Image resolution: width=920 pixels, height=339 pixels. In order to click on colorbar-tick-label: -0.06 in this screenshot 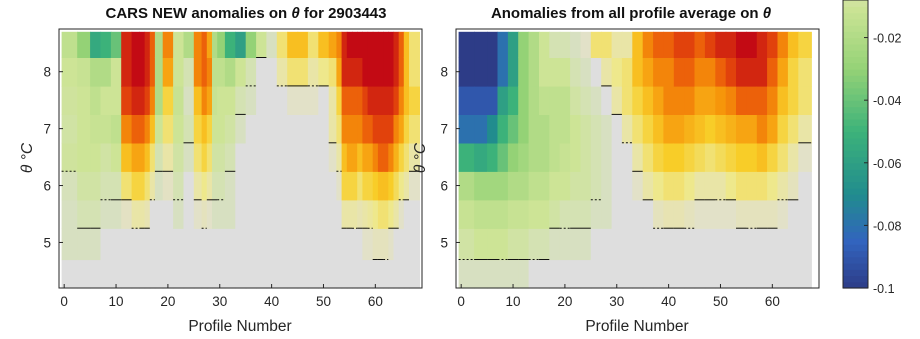, I will do `click(887, 164)`.